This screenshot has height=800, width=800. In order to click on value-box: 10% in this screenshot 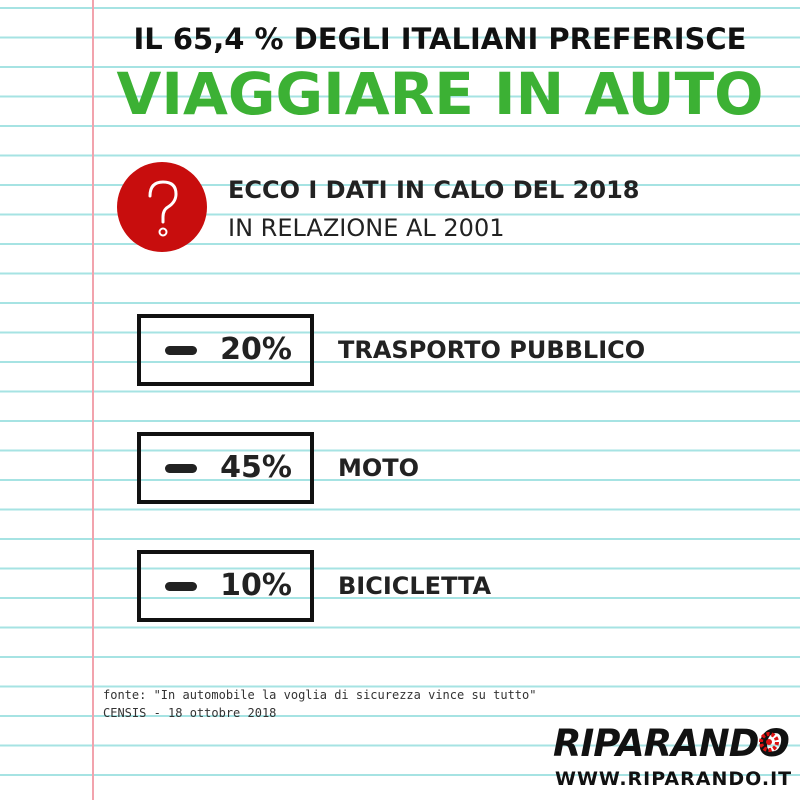, I will do `click(225, 586)`.